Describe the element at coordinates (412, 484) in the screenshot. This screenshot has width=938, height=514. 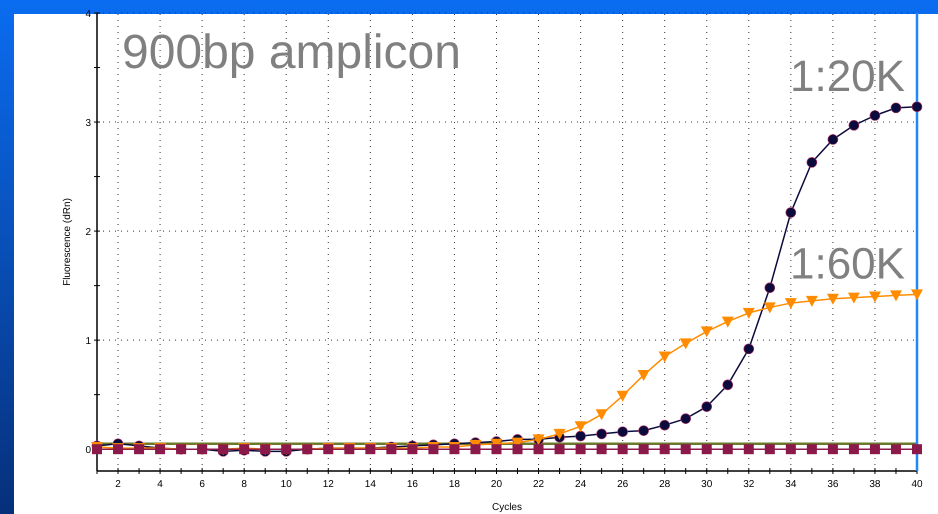
I see `x-tick-label: 16` at that location.